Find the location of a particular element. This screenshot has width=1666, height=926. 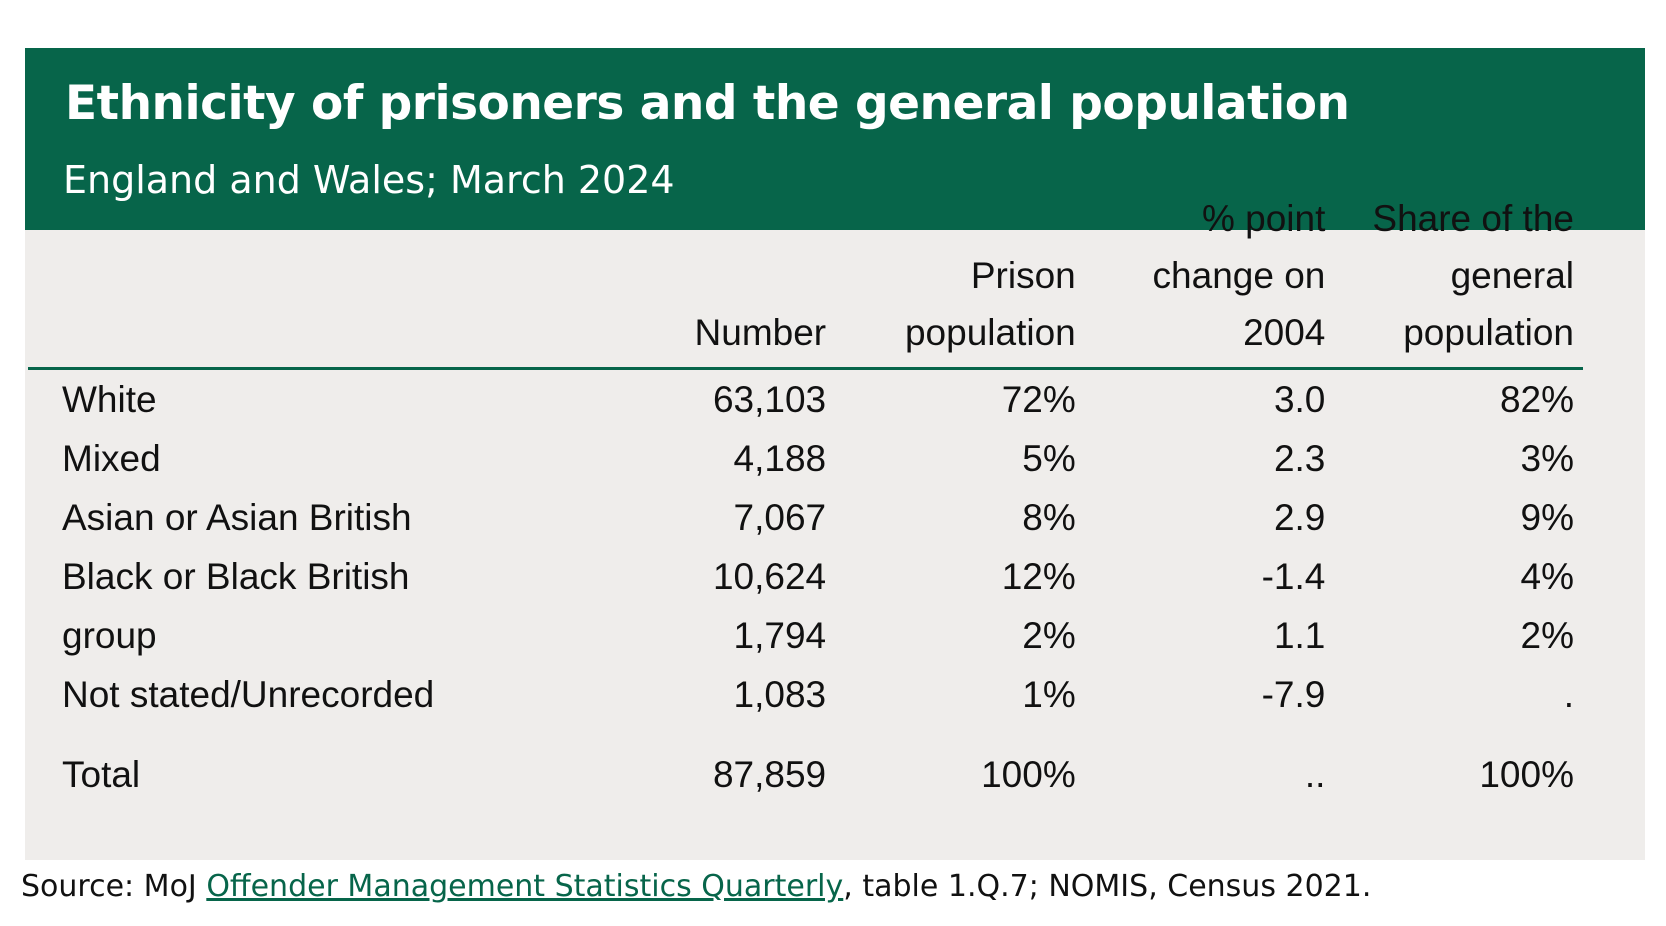

source-suffix: , table 1.Q.7; NOMIS, Census 2021. is located at coordinates (1107, 886).